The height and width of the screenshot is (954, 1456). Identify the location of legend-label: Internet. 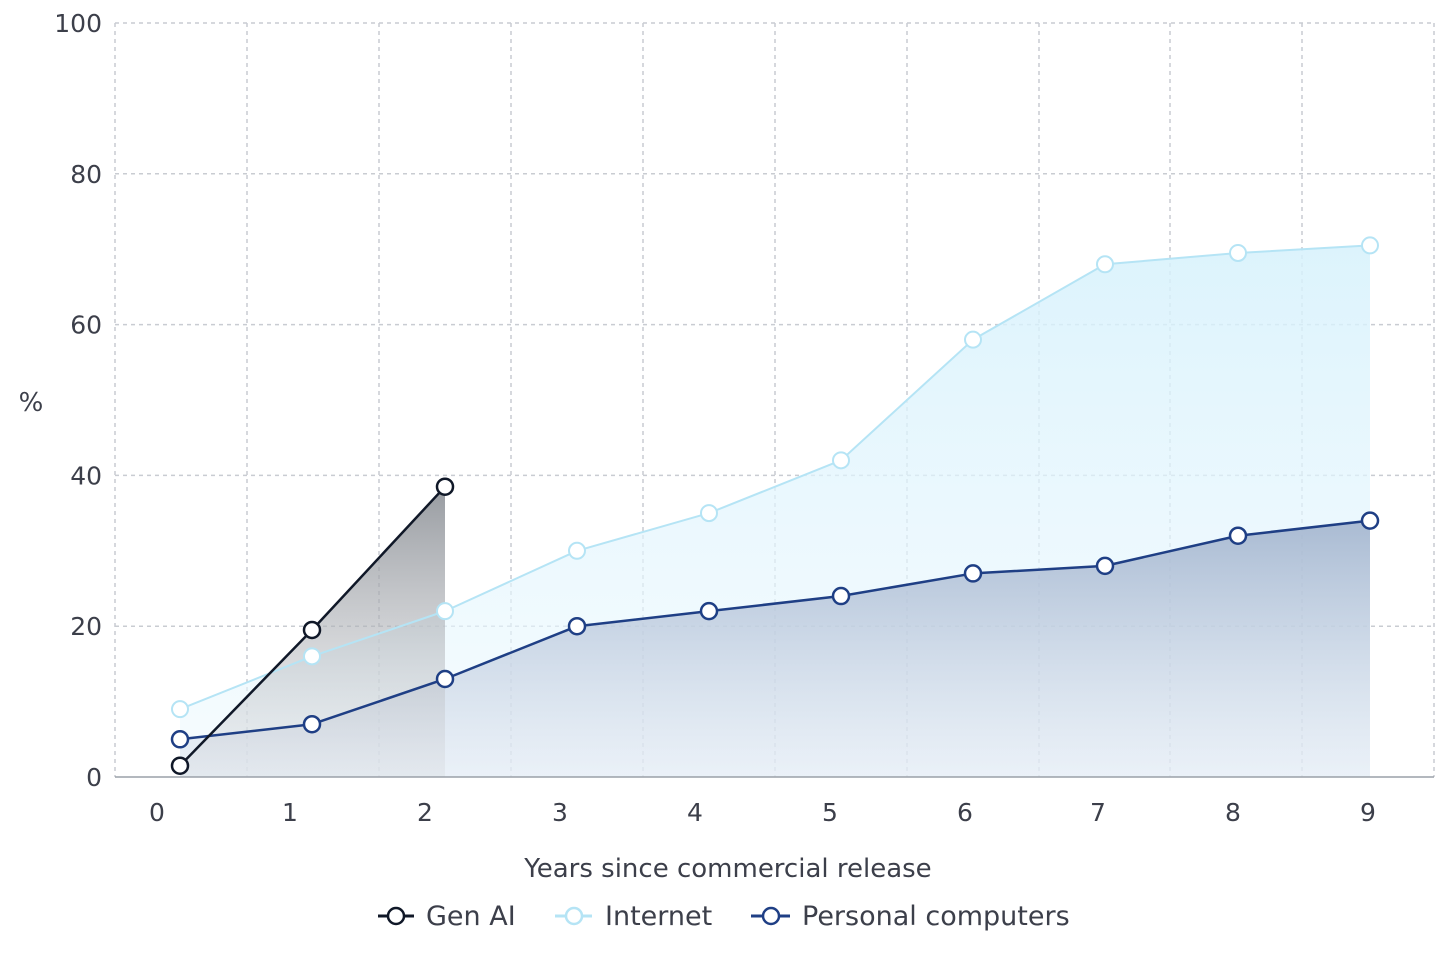
(658, 916).